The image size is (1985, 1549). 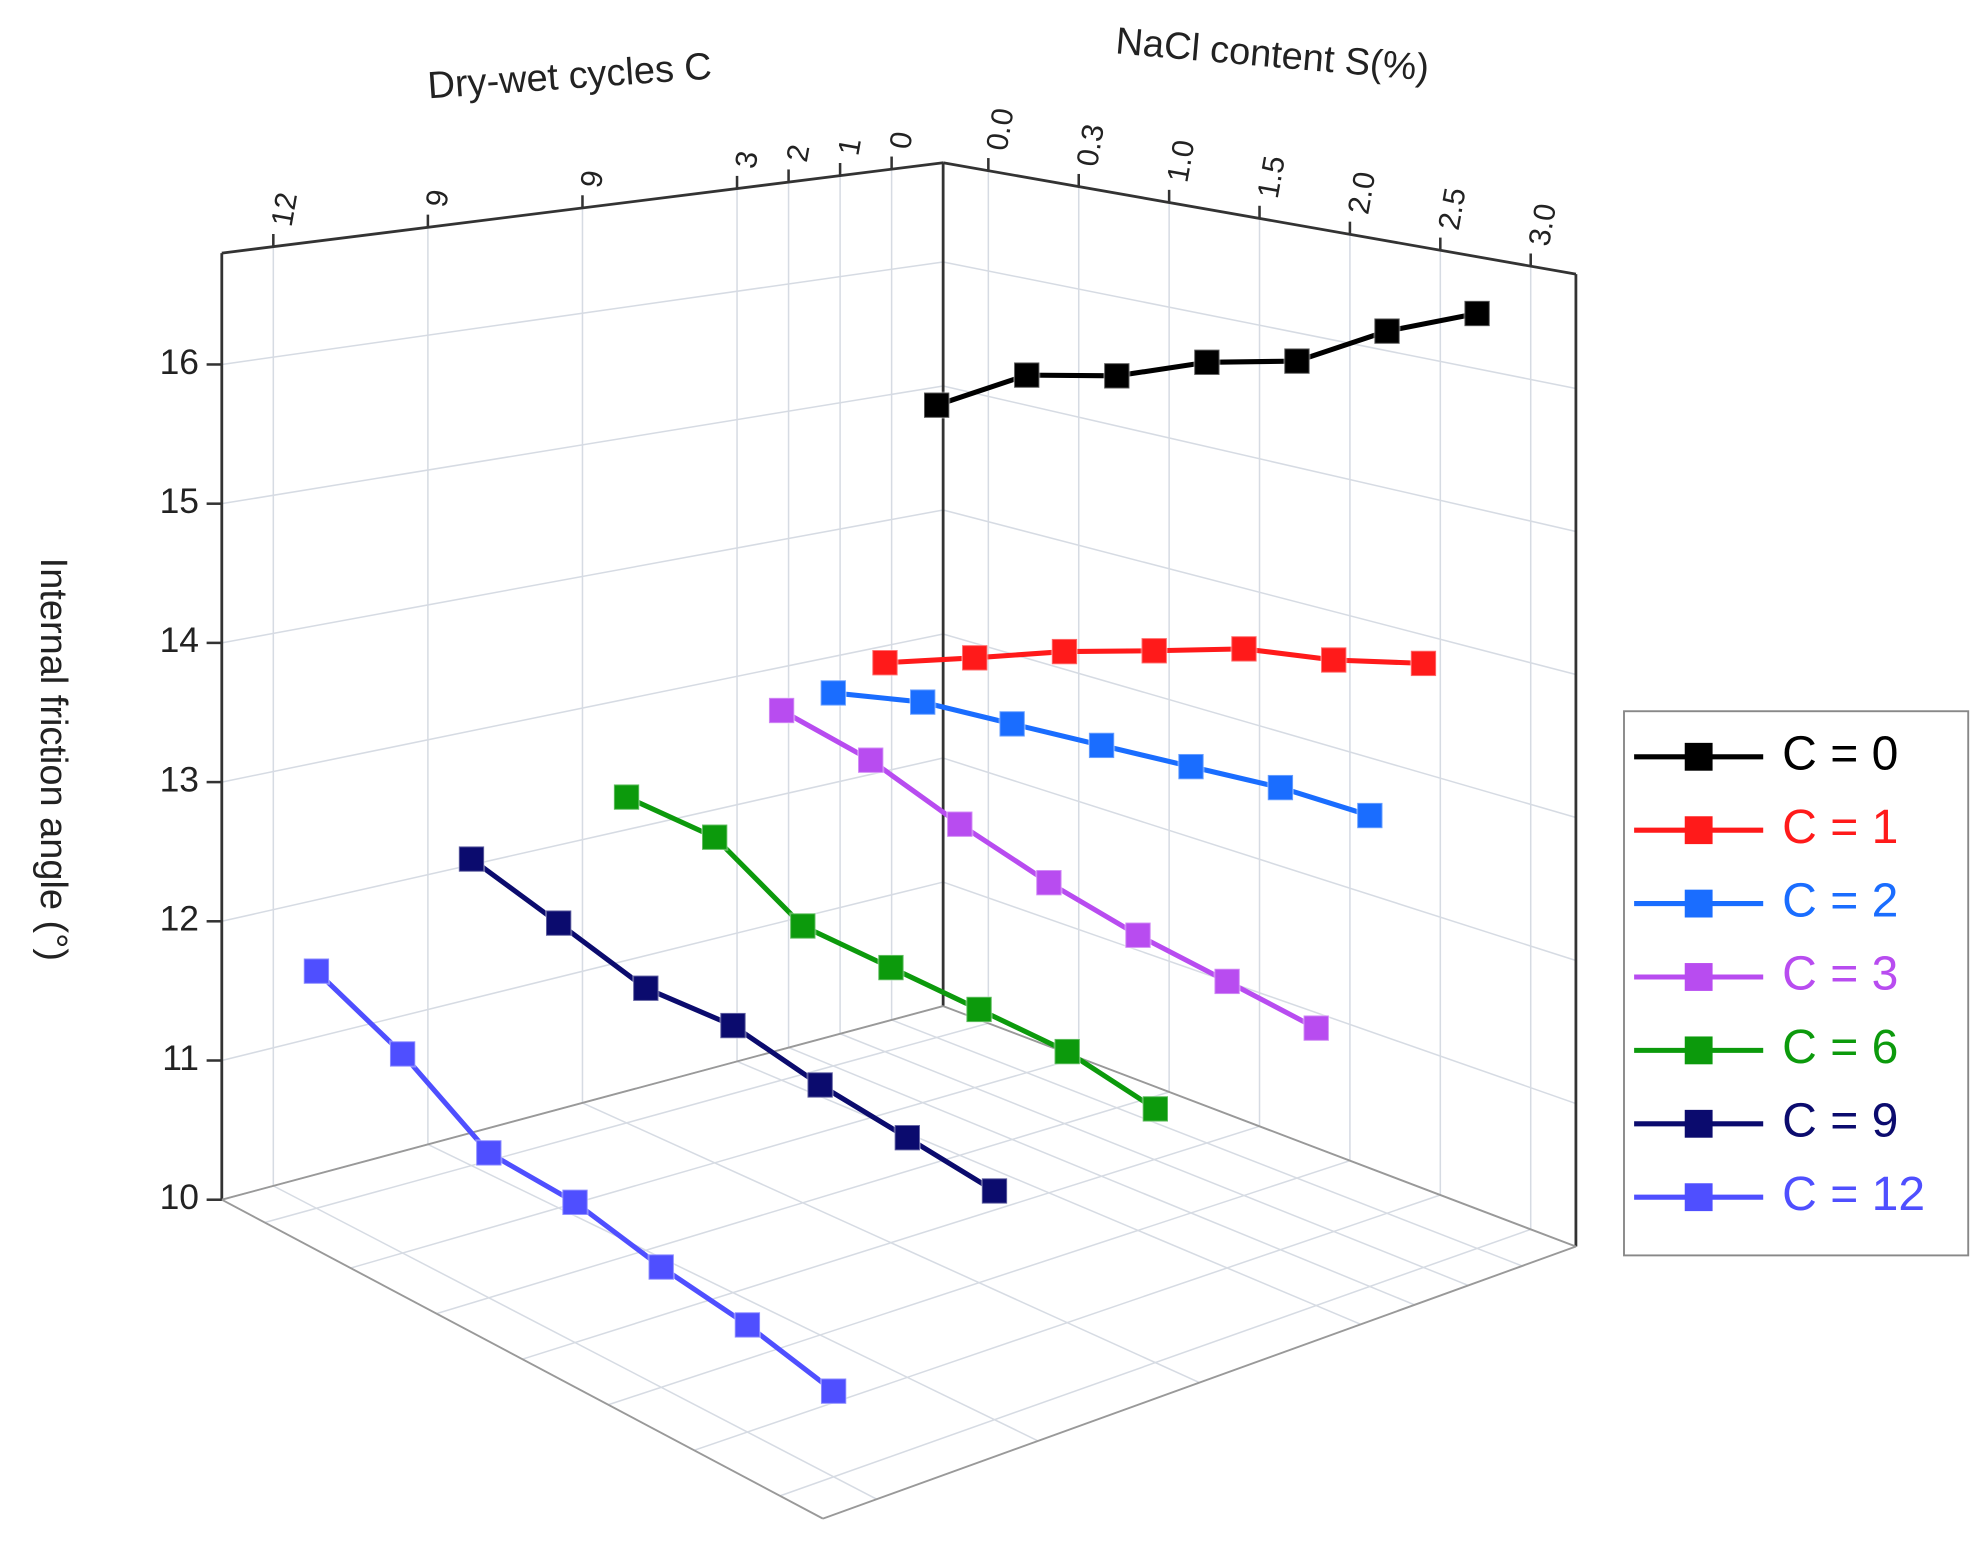 What do you see at coordinates (53, 759) in the screenshot?
I see `y-axis-title: Internal friction angle (°)` at bounding box center [53, 759].